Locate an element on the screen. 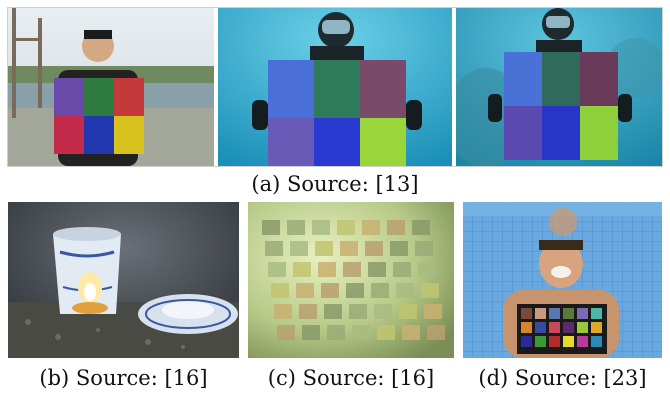  caption-d: (d) Source: [23] is located at coordinates (562, 378).